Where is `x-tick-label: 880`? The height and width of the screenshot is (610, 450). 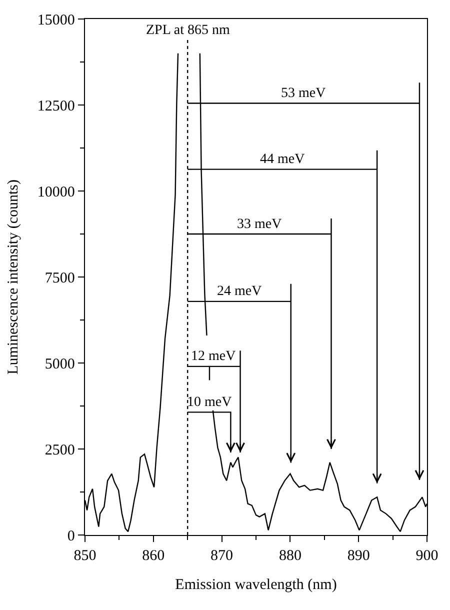 x-tick-label: 880 is located at coordinates (290, 556).